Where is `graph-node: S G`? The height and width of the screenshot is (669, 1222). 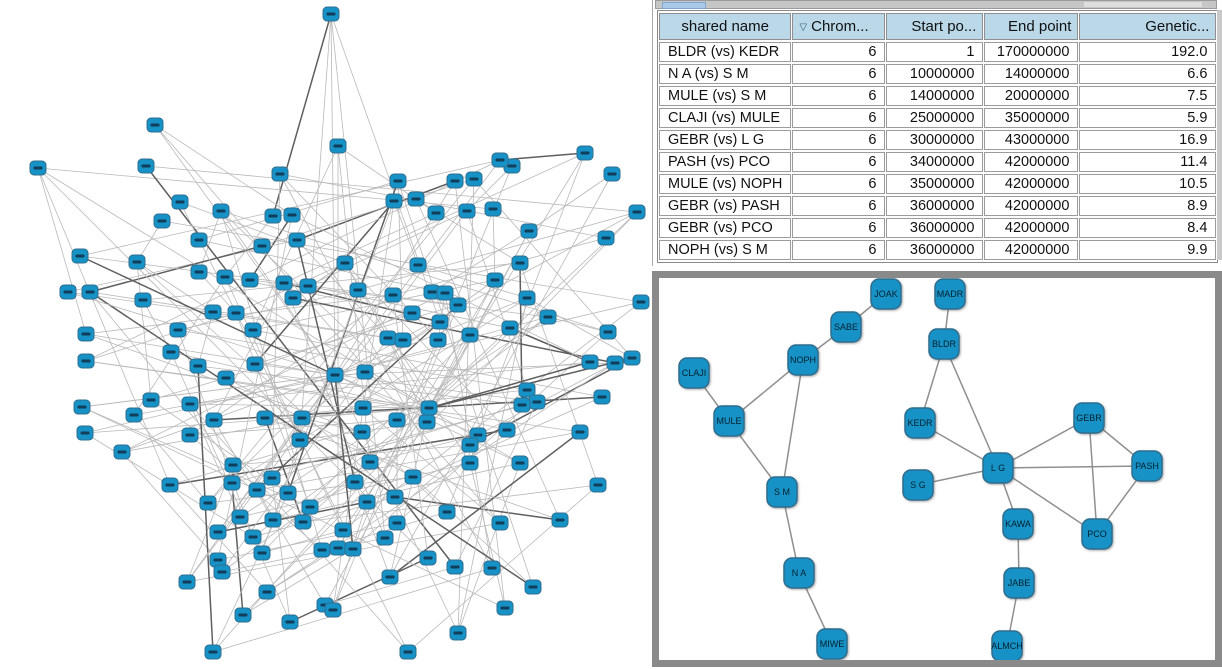
graph-node: S G is located at coordinates (918, 485).